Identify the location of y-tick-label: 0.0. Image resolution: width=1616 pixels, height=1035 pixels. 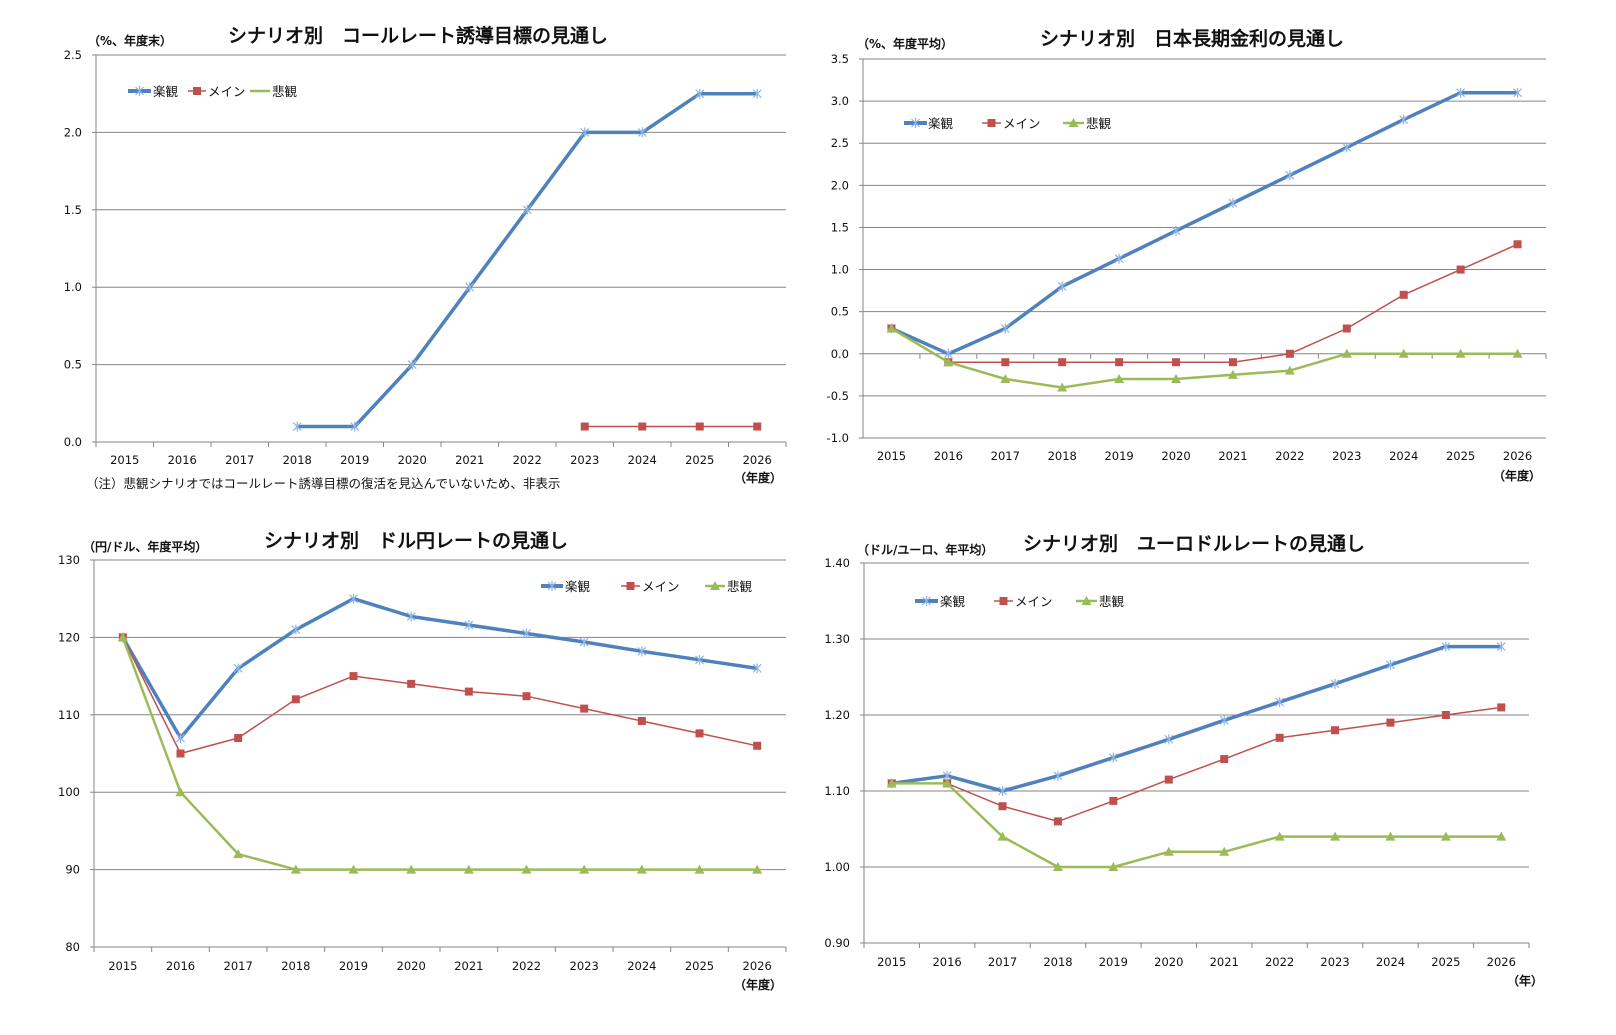
(73, 442).